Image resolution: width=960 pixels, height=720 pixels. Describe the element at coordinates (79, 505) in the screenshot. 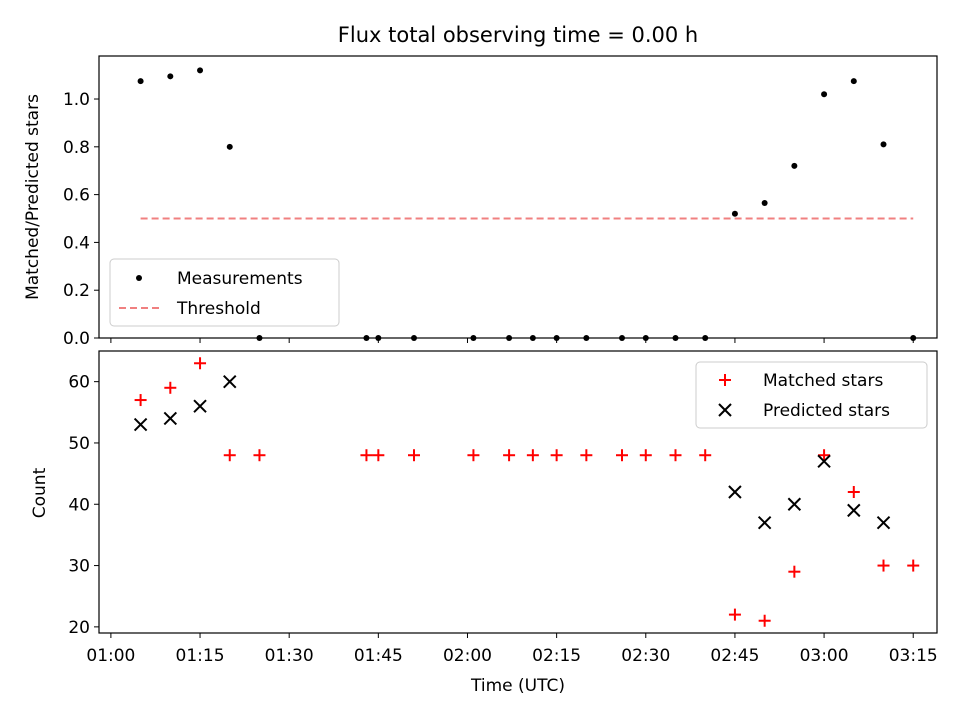

I see `bottom-y-tick-label: 40` at that location.